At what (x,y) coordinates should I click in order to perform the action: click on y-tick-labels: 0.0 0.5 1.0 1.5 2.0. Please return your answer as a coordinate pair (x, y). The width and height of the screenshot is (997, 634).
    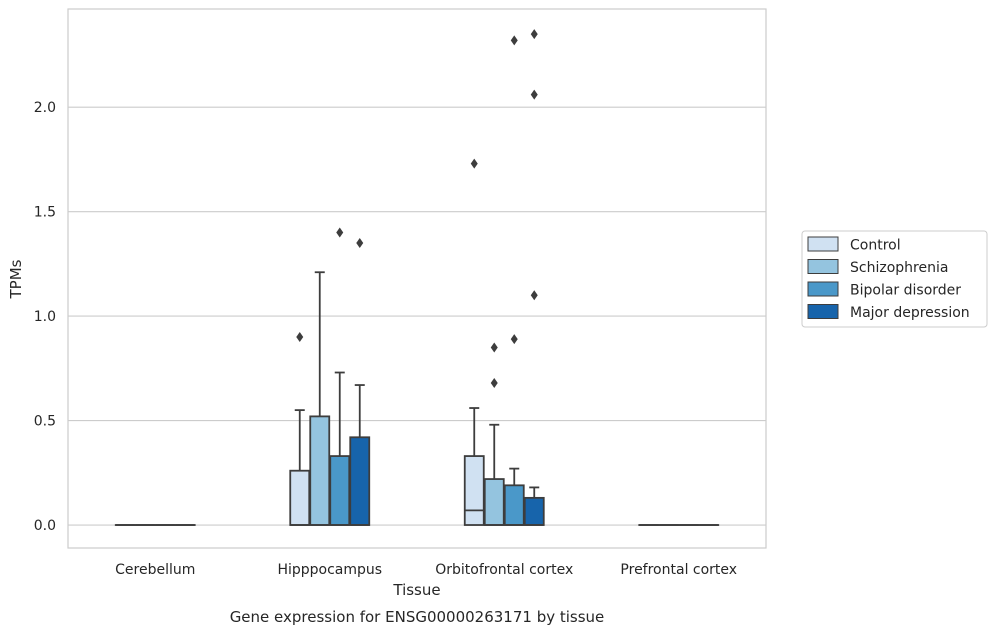
    Looking at the image, I should click on (45, 317).